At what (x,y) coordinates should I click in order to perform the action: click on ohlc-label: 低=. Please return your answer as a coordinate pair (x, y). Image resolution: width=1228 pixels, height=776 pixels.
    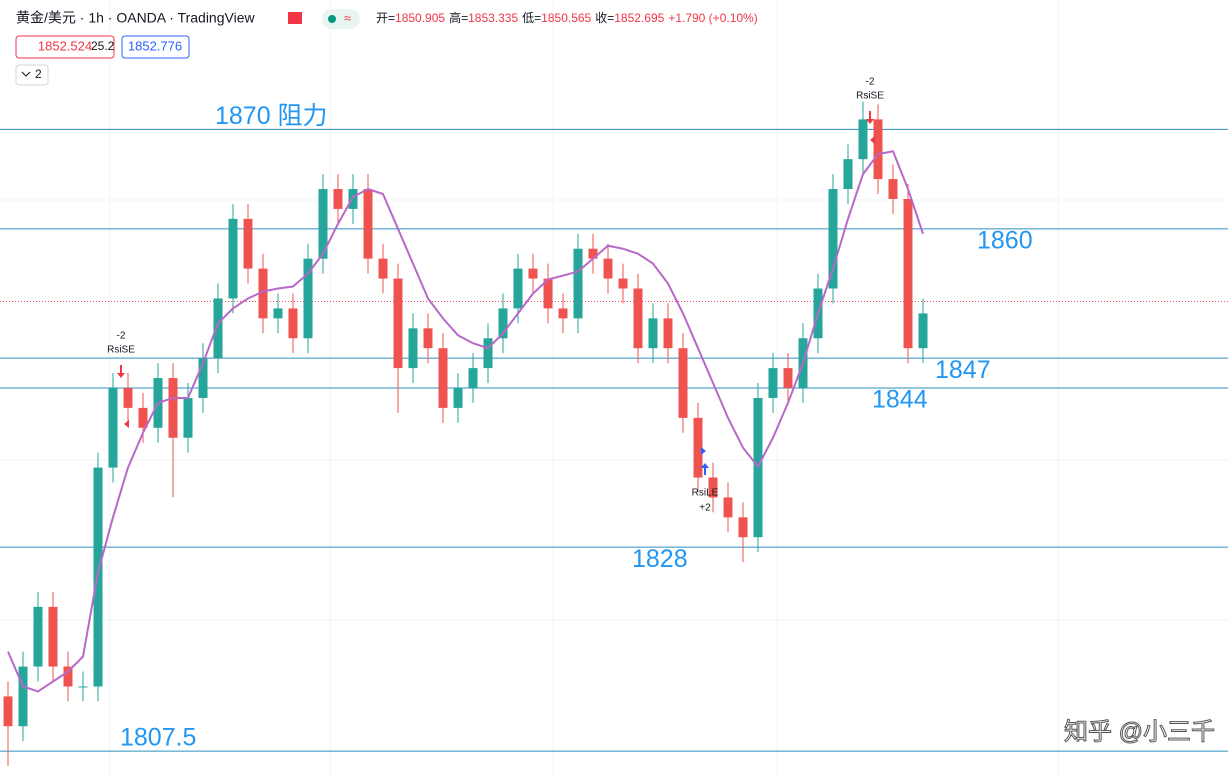
    Looking at the image, I should click on (531, 18).